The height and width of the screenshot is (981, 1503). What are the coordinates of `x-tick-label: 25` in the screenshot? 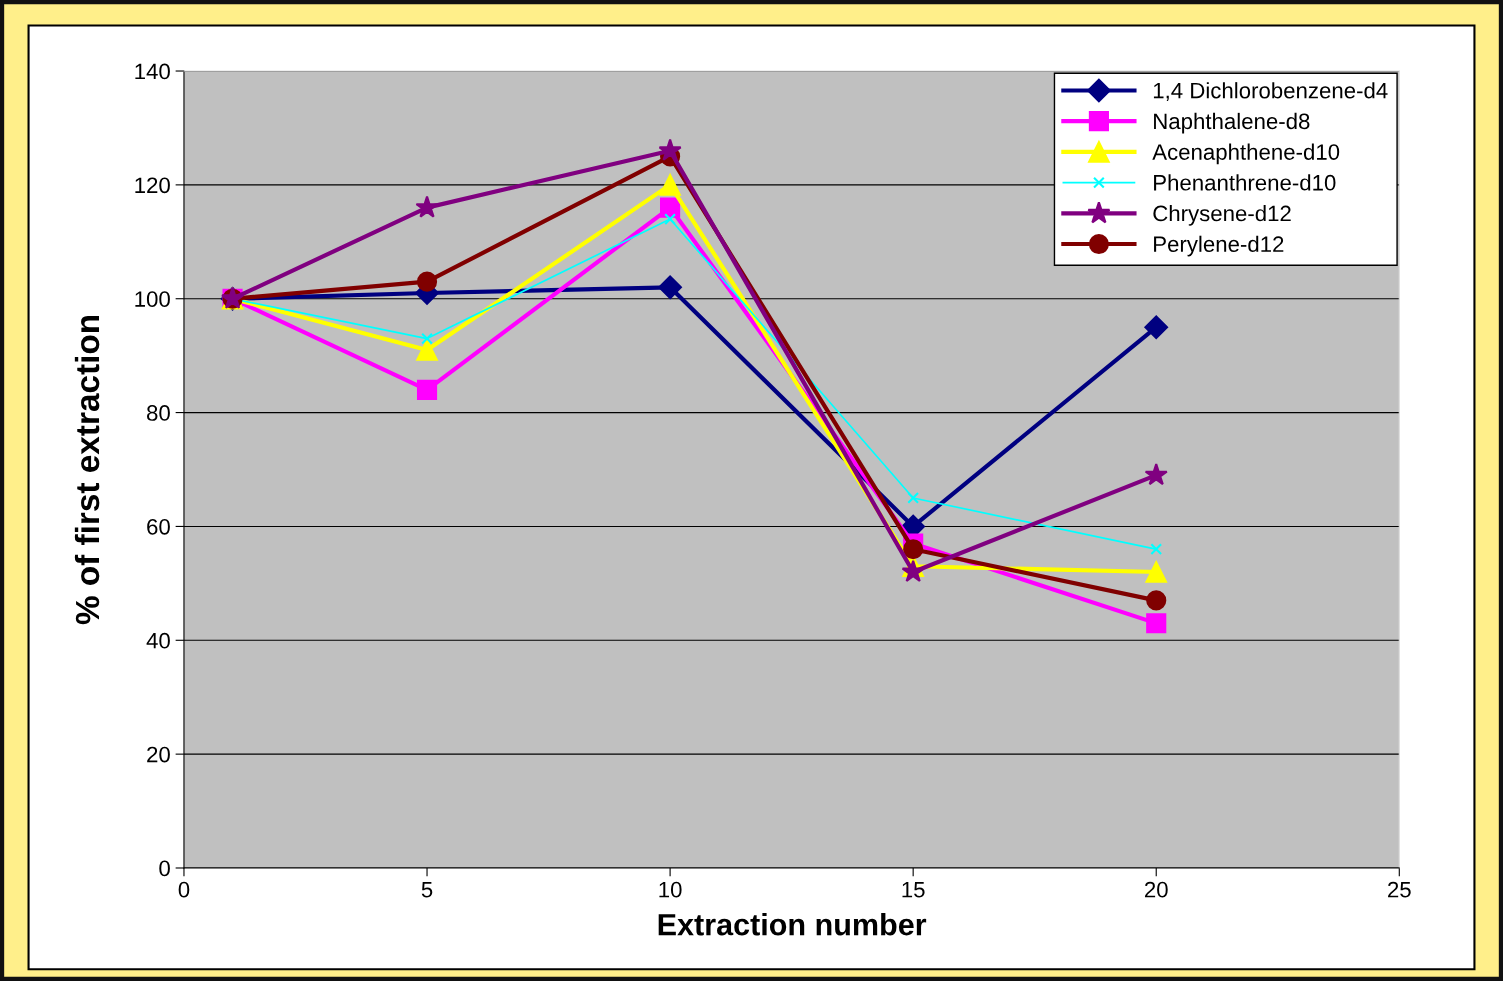 It's located at (1399, 889).